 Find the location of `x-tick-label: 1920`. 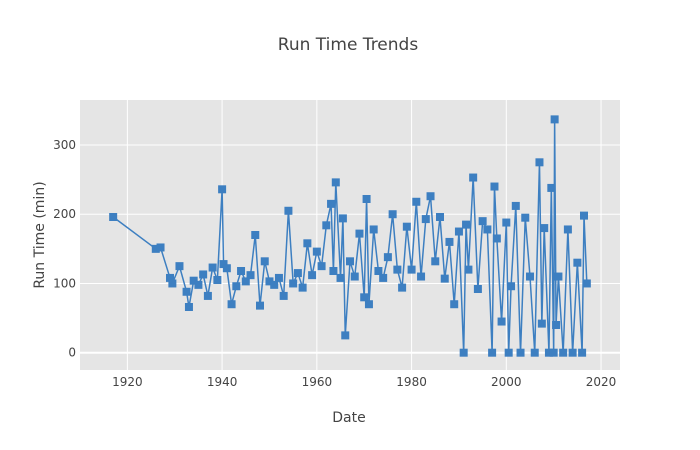

x-tick-label: 1920 is located at coordinates (127, 382).